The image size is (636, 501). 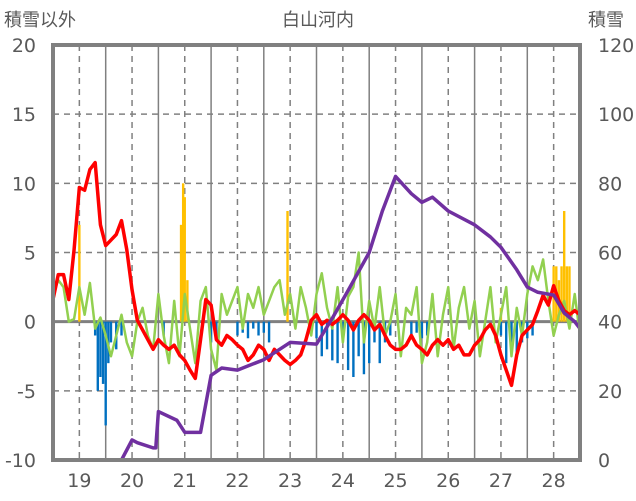 What do you see at coordinates (610, 254) in the screenshot?
I see `right-tick-label: 60` at bounding box center [610, 254].